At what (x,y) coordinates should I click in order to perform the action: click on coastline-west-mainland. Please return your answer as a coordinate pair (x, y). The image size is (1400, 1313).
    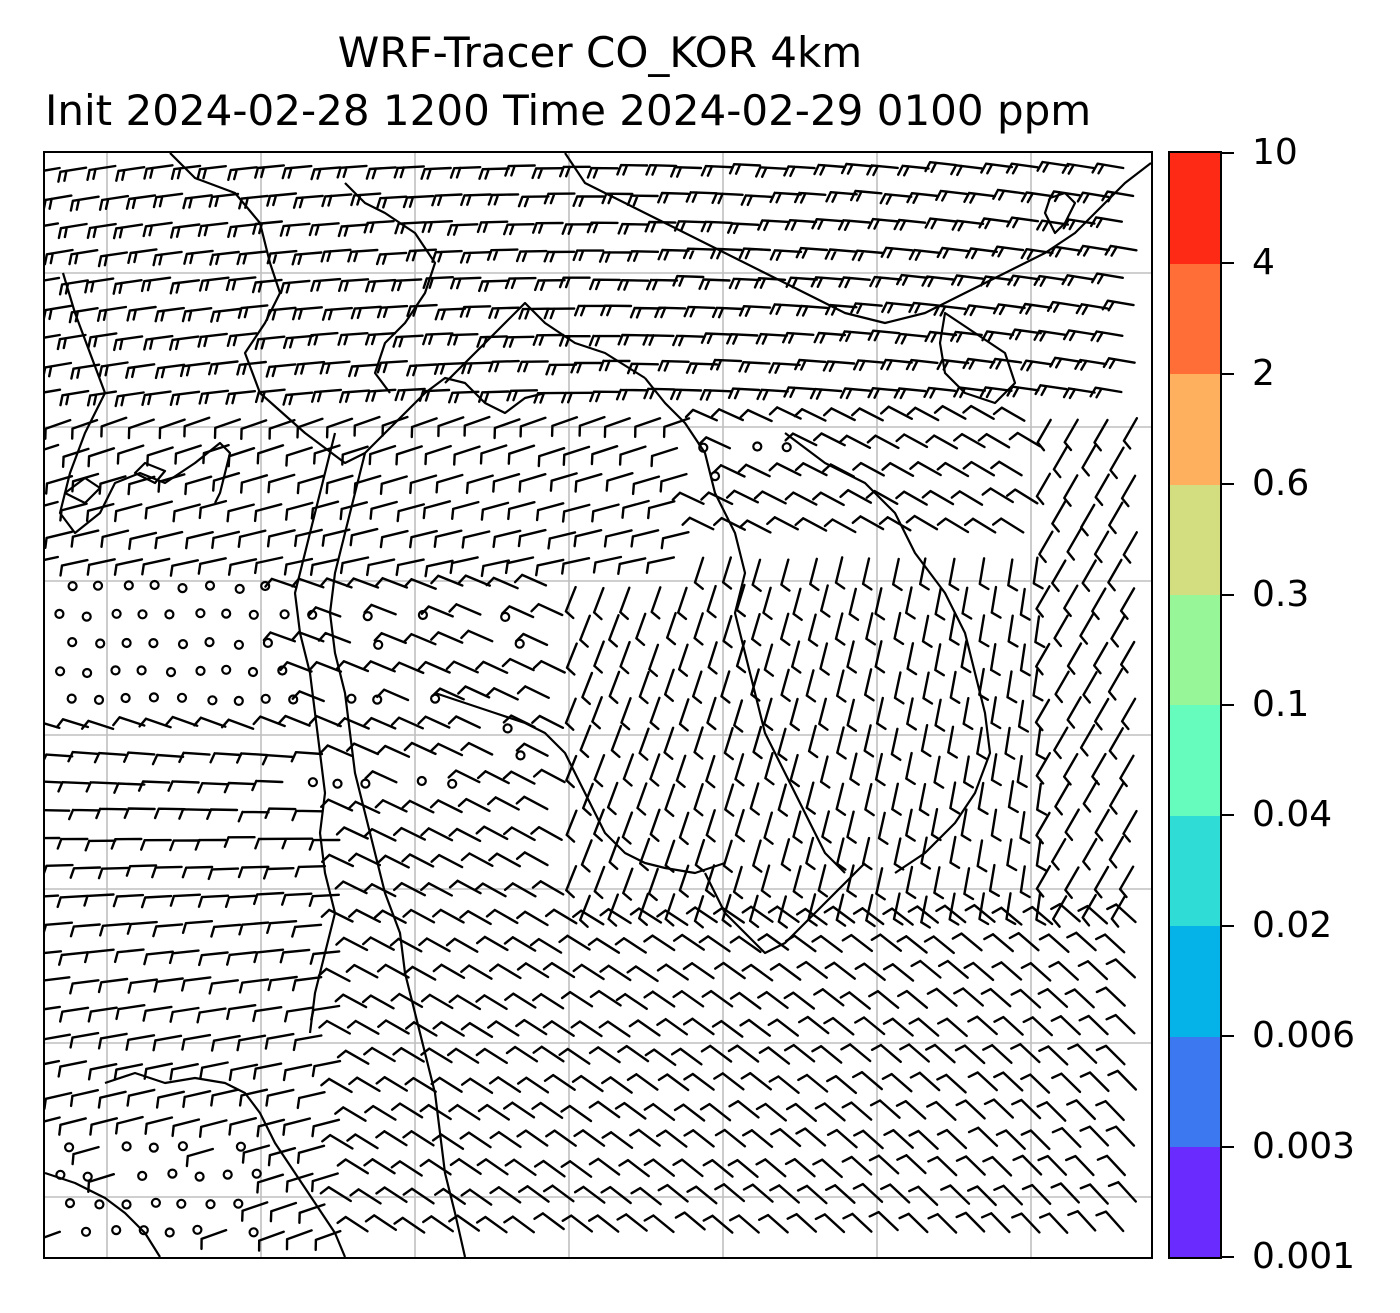
    Looking at the image, I should click on (145, 403).